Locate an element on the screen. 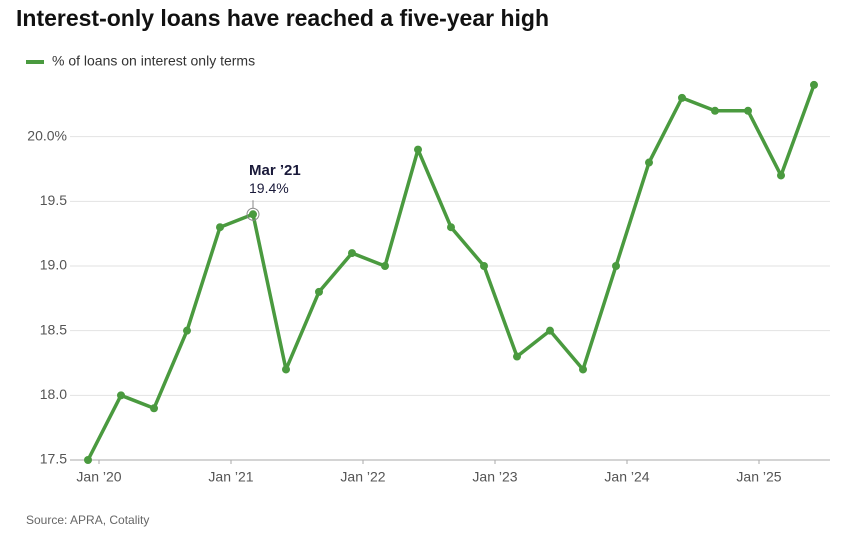 The image size is (844, 542). y-tick-label: 17.5 is located at coordinates (53, 459).